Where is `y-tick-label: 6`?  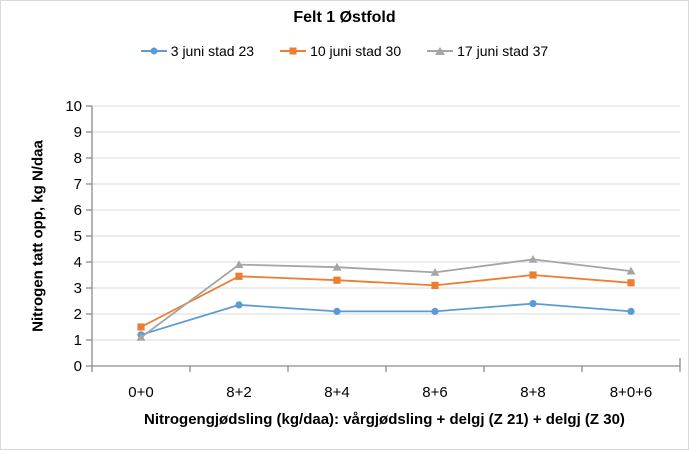 y-tick-label: 6 is located at coordinates (78, 210).